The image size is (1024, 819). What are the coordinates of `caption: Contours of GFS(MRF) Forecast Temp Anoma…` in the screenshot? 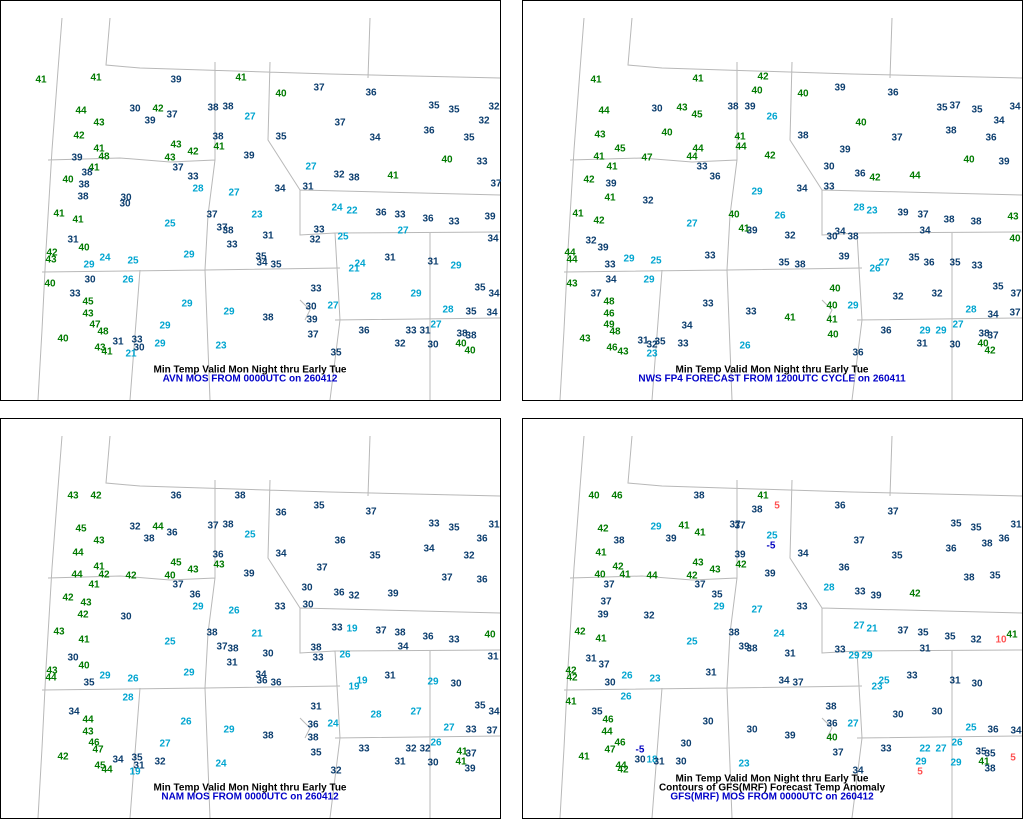 It's located at (772, 788).